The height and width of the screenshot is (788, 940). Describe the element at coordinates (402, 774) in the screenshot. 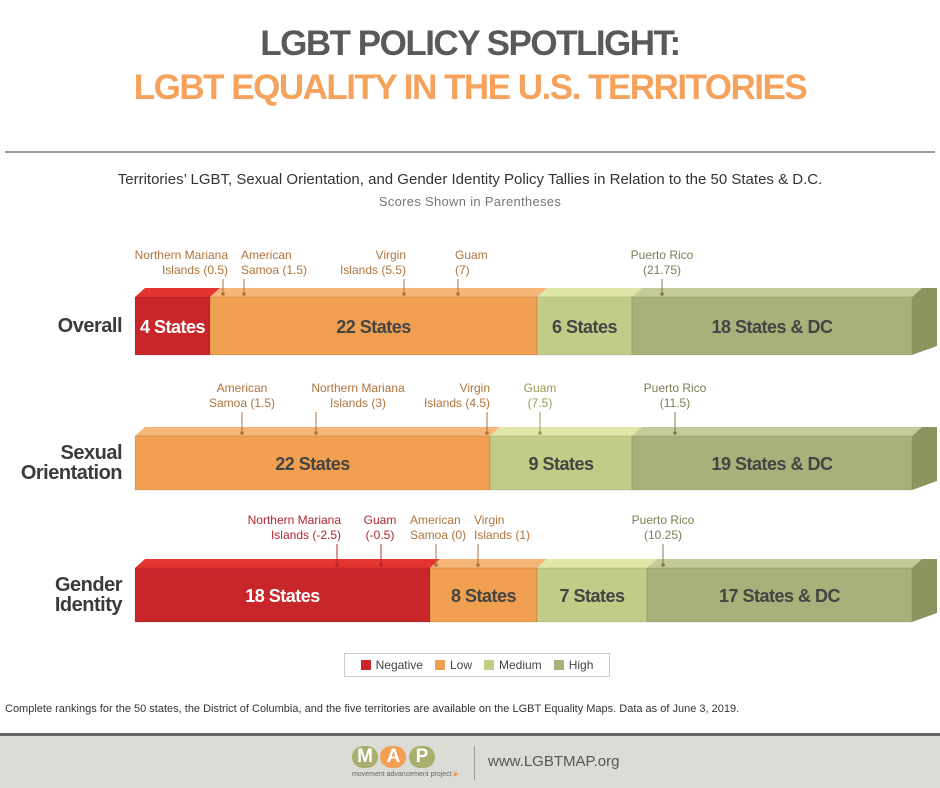

I see `logo-tagline: movement advancement project` at that location.